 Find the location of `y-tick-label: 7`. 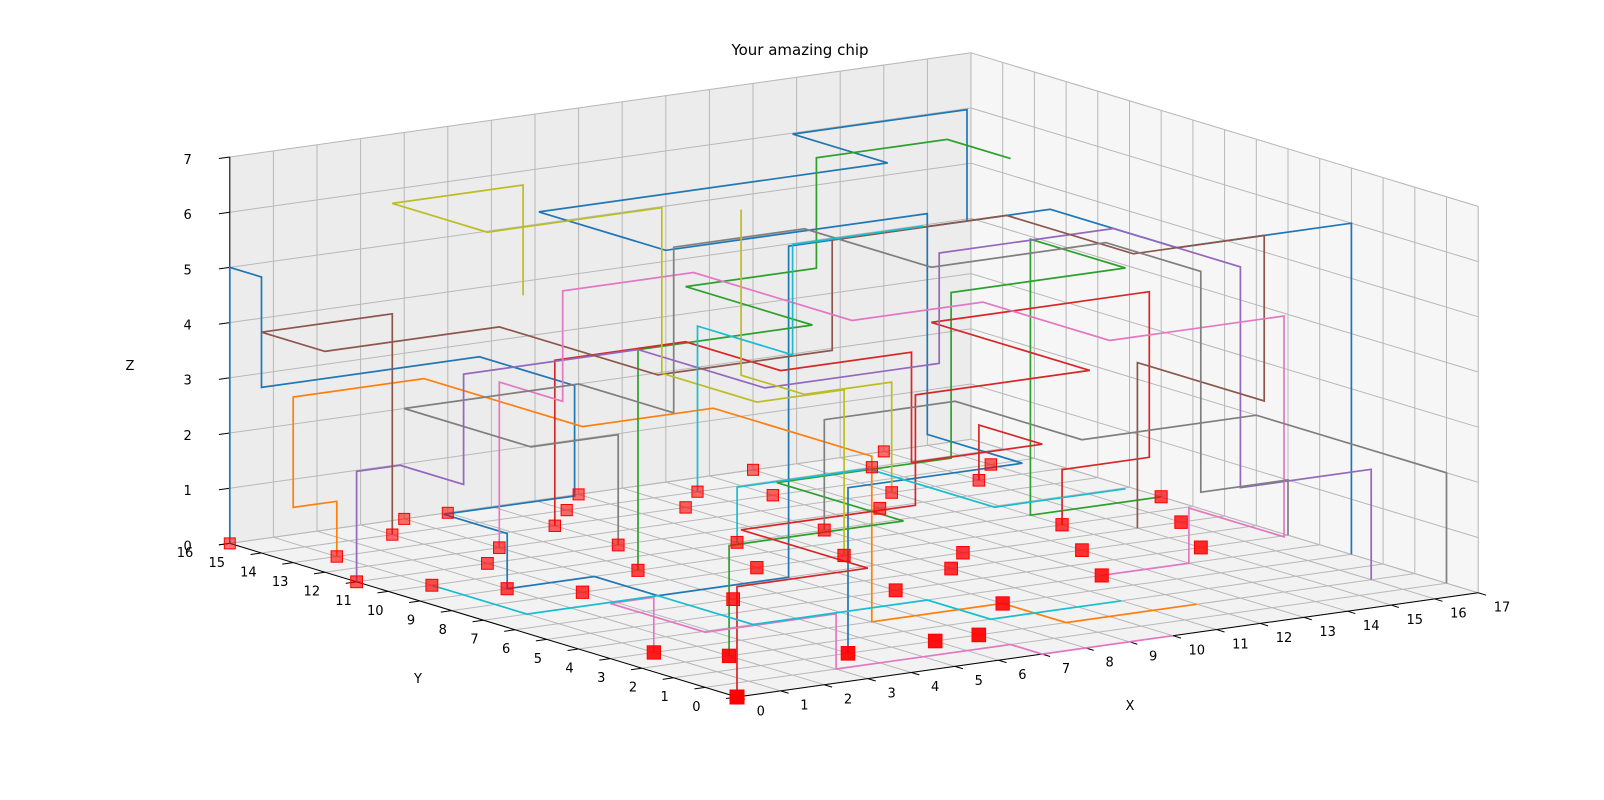

y-tick-label: 7 is located at coordinates (474, 640).